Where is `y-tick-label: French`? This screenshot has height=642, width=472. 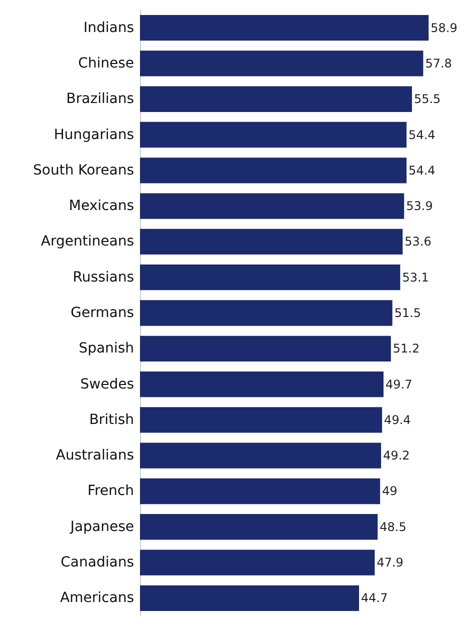 y-tick-label: French is located at coordinates (110, 491).